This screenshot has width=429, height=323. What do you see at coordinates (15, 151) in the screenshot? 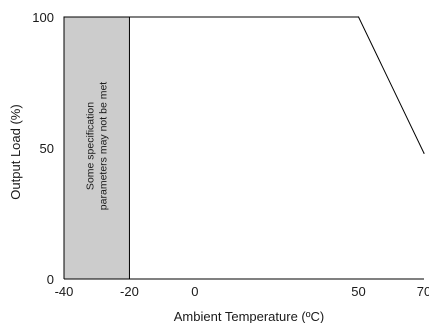
I see `y-axis-label: Output Load (%)` at bounding box center [15, 151].